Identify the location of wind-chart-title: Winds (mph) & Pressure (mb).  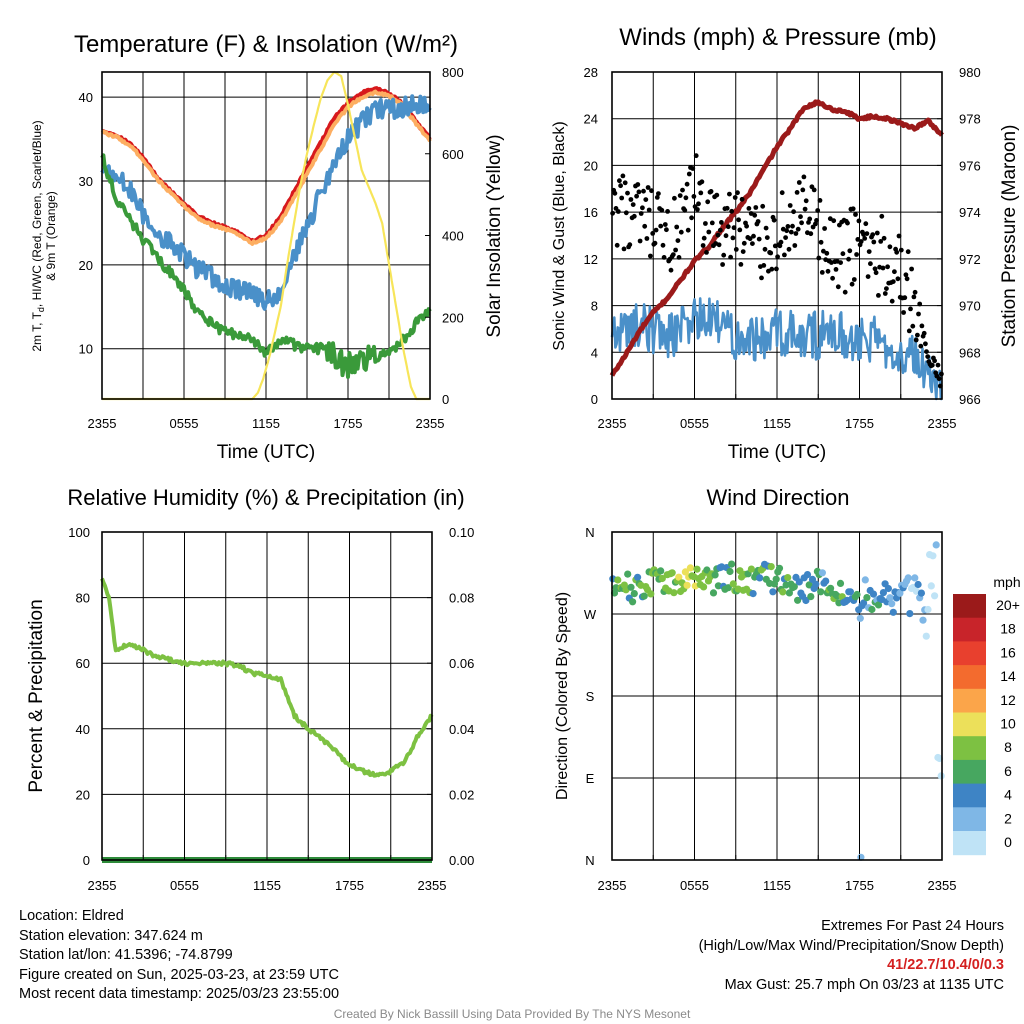
(777, 37).